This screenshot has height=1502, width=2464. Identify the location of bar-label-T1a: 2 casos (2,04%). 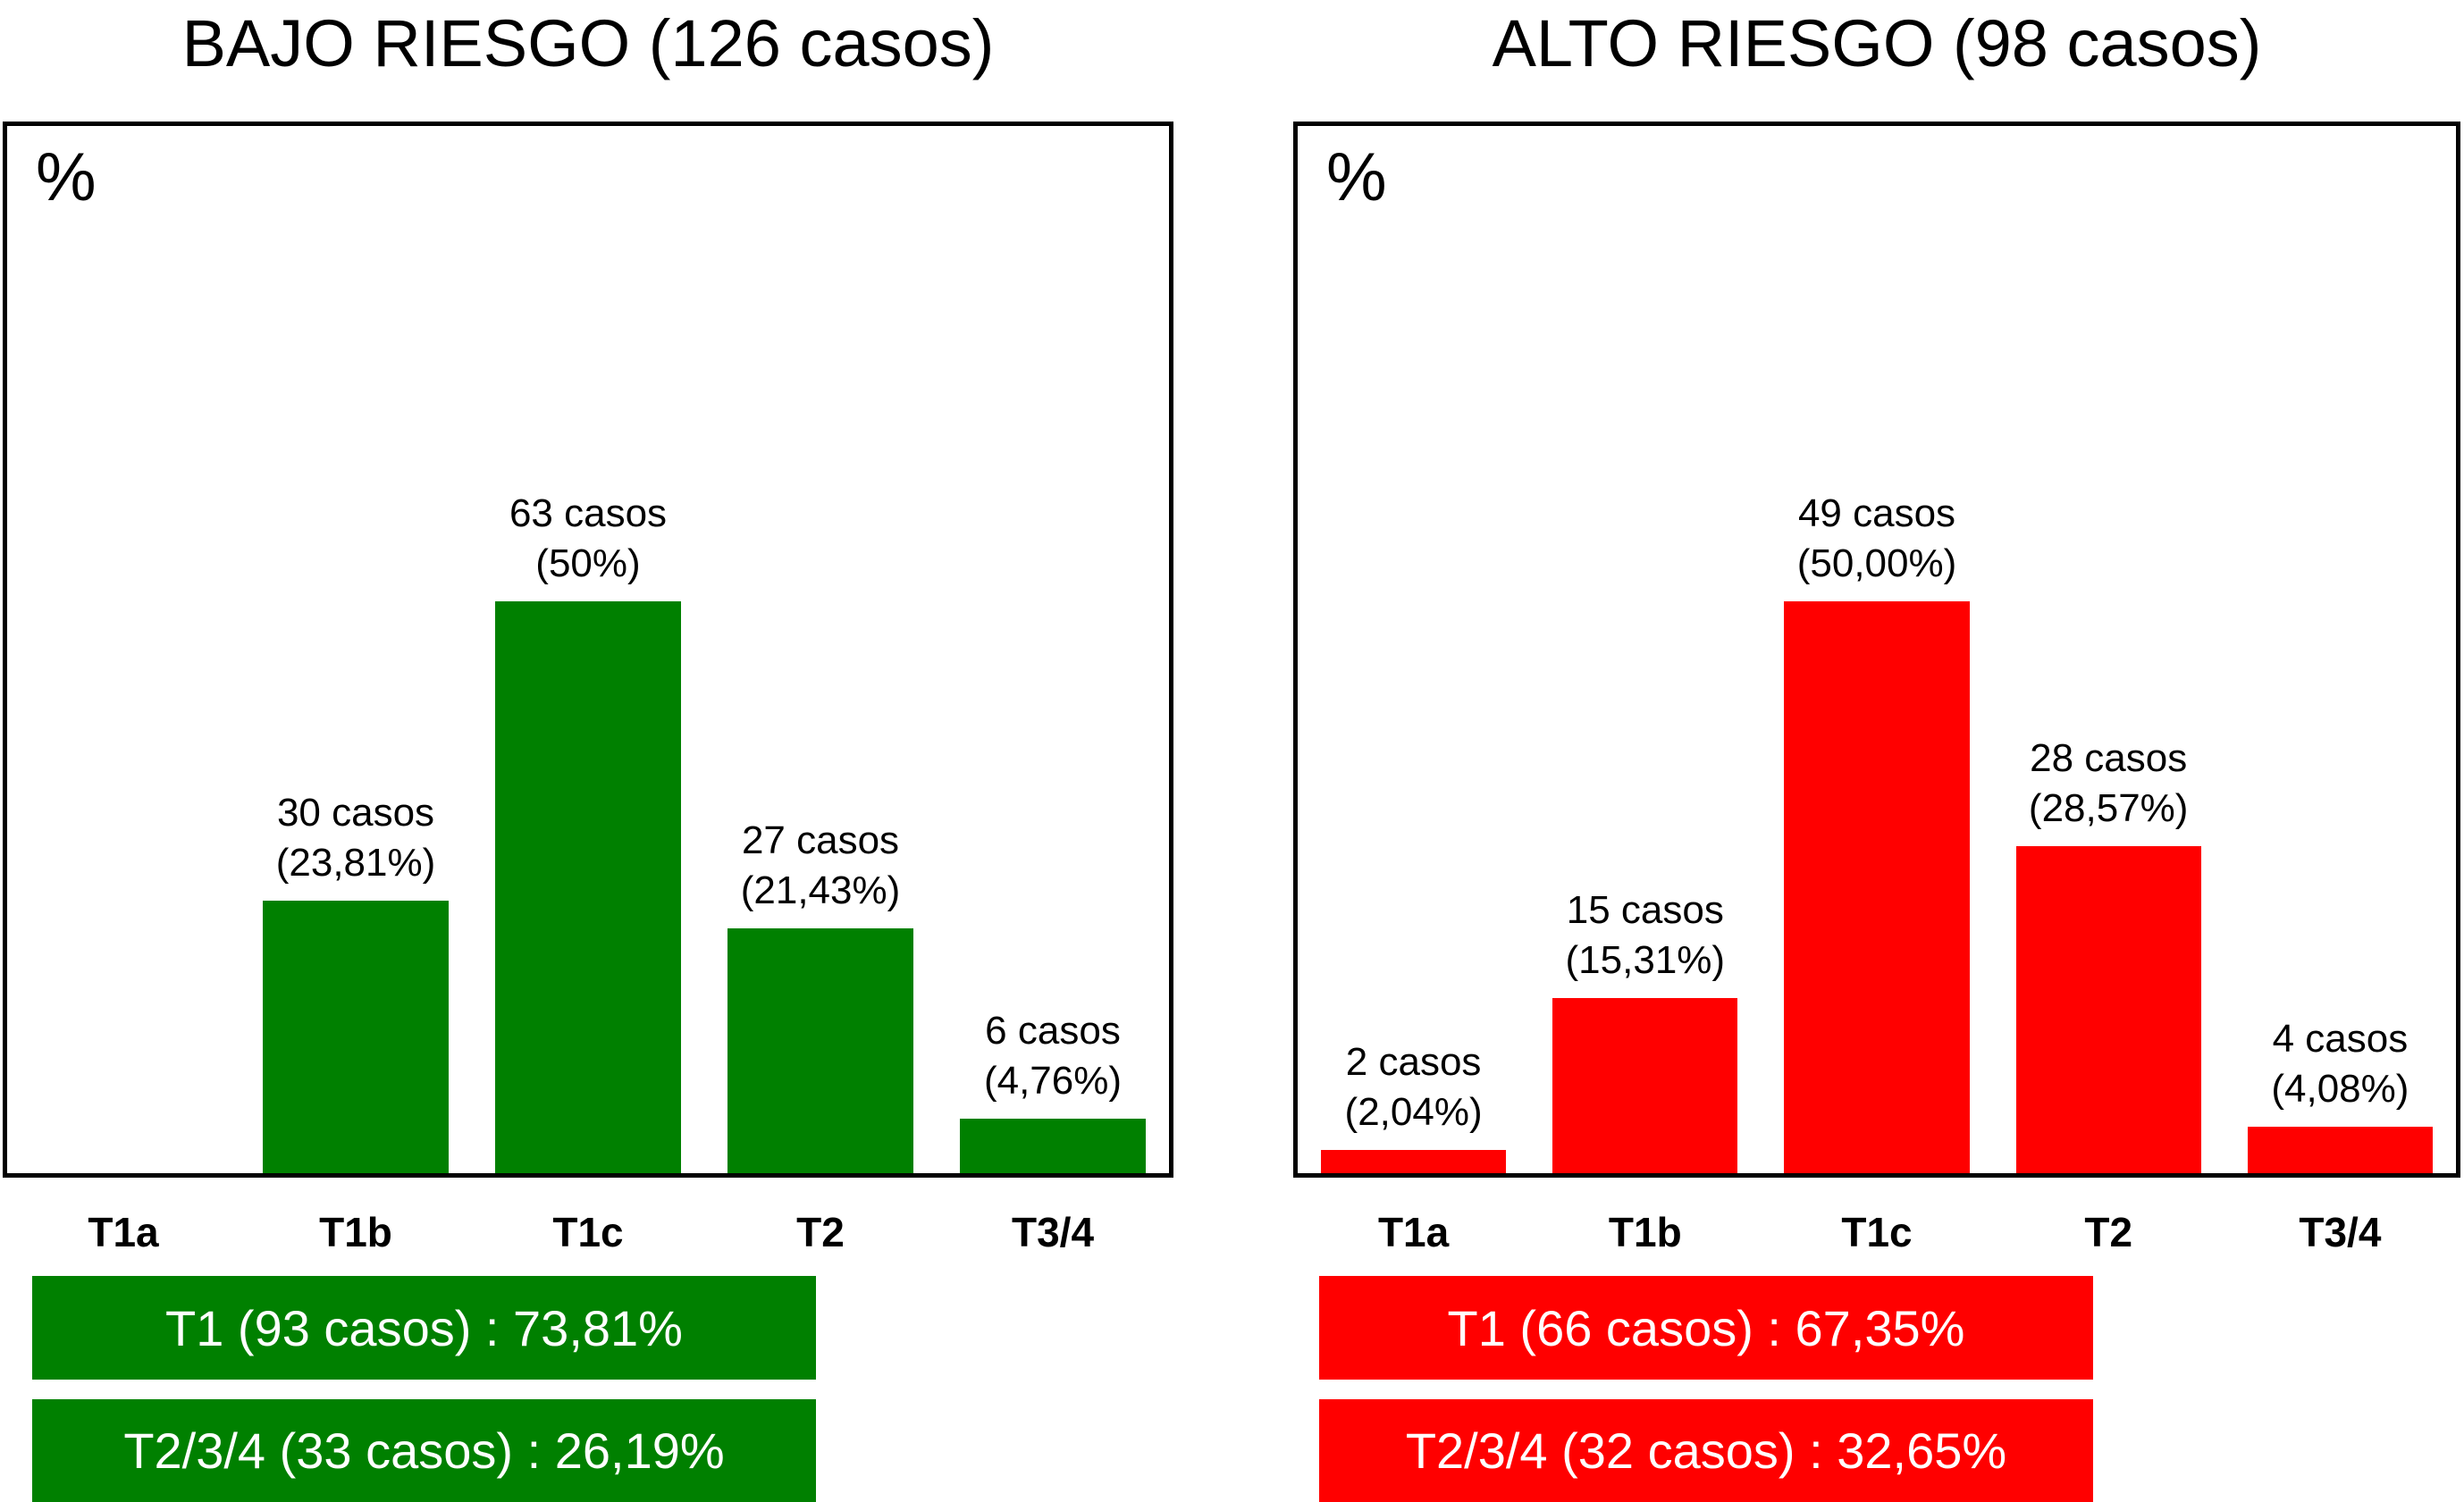
(1413, 1087).